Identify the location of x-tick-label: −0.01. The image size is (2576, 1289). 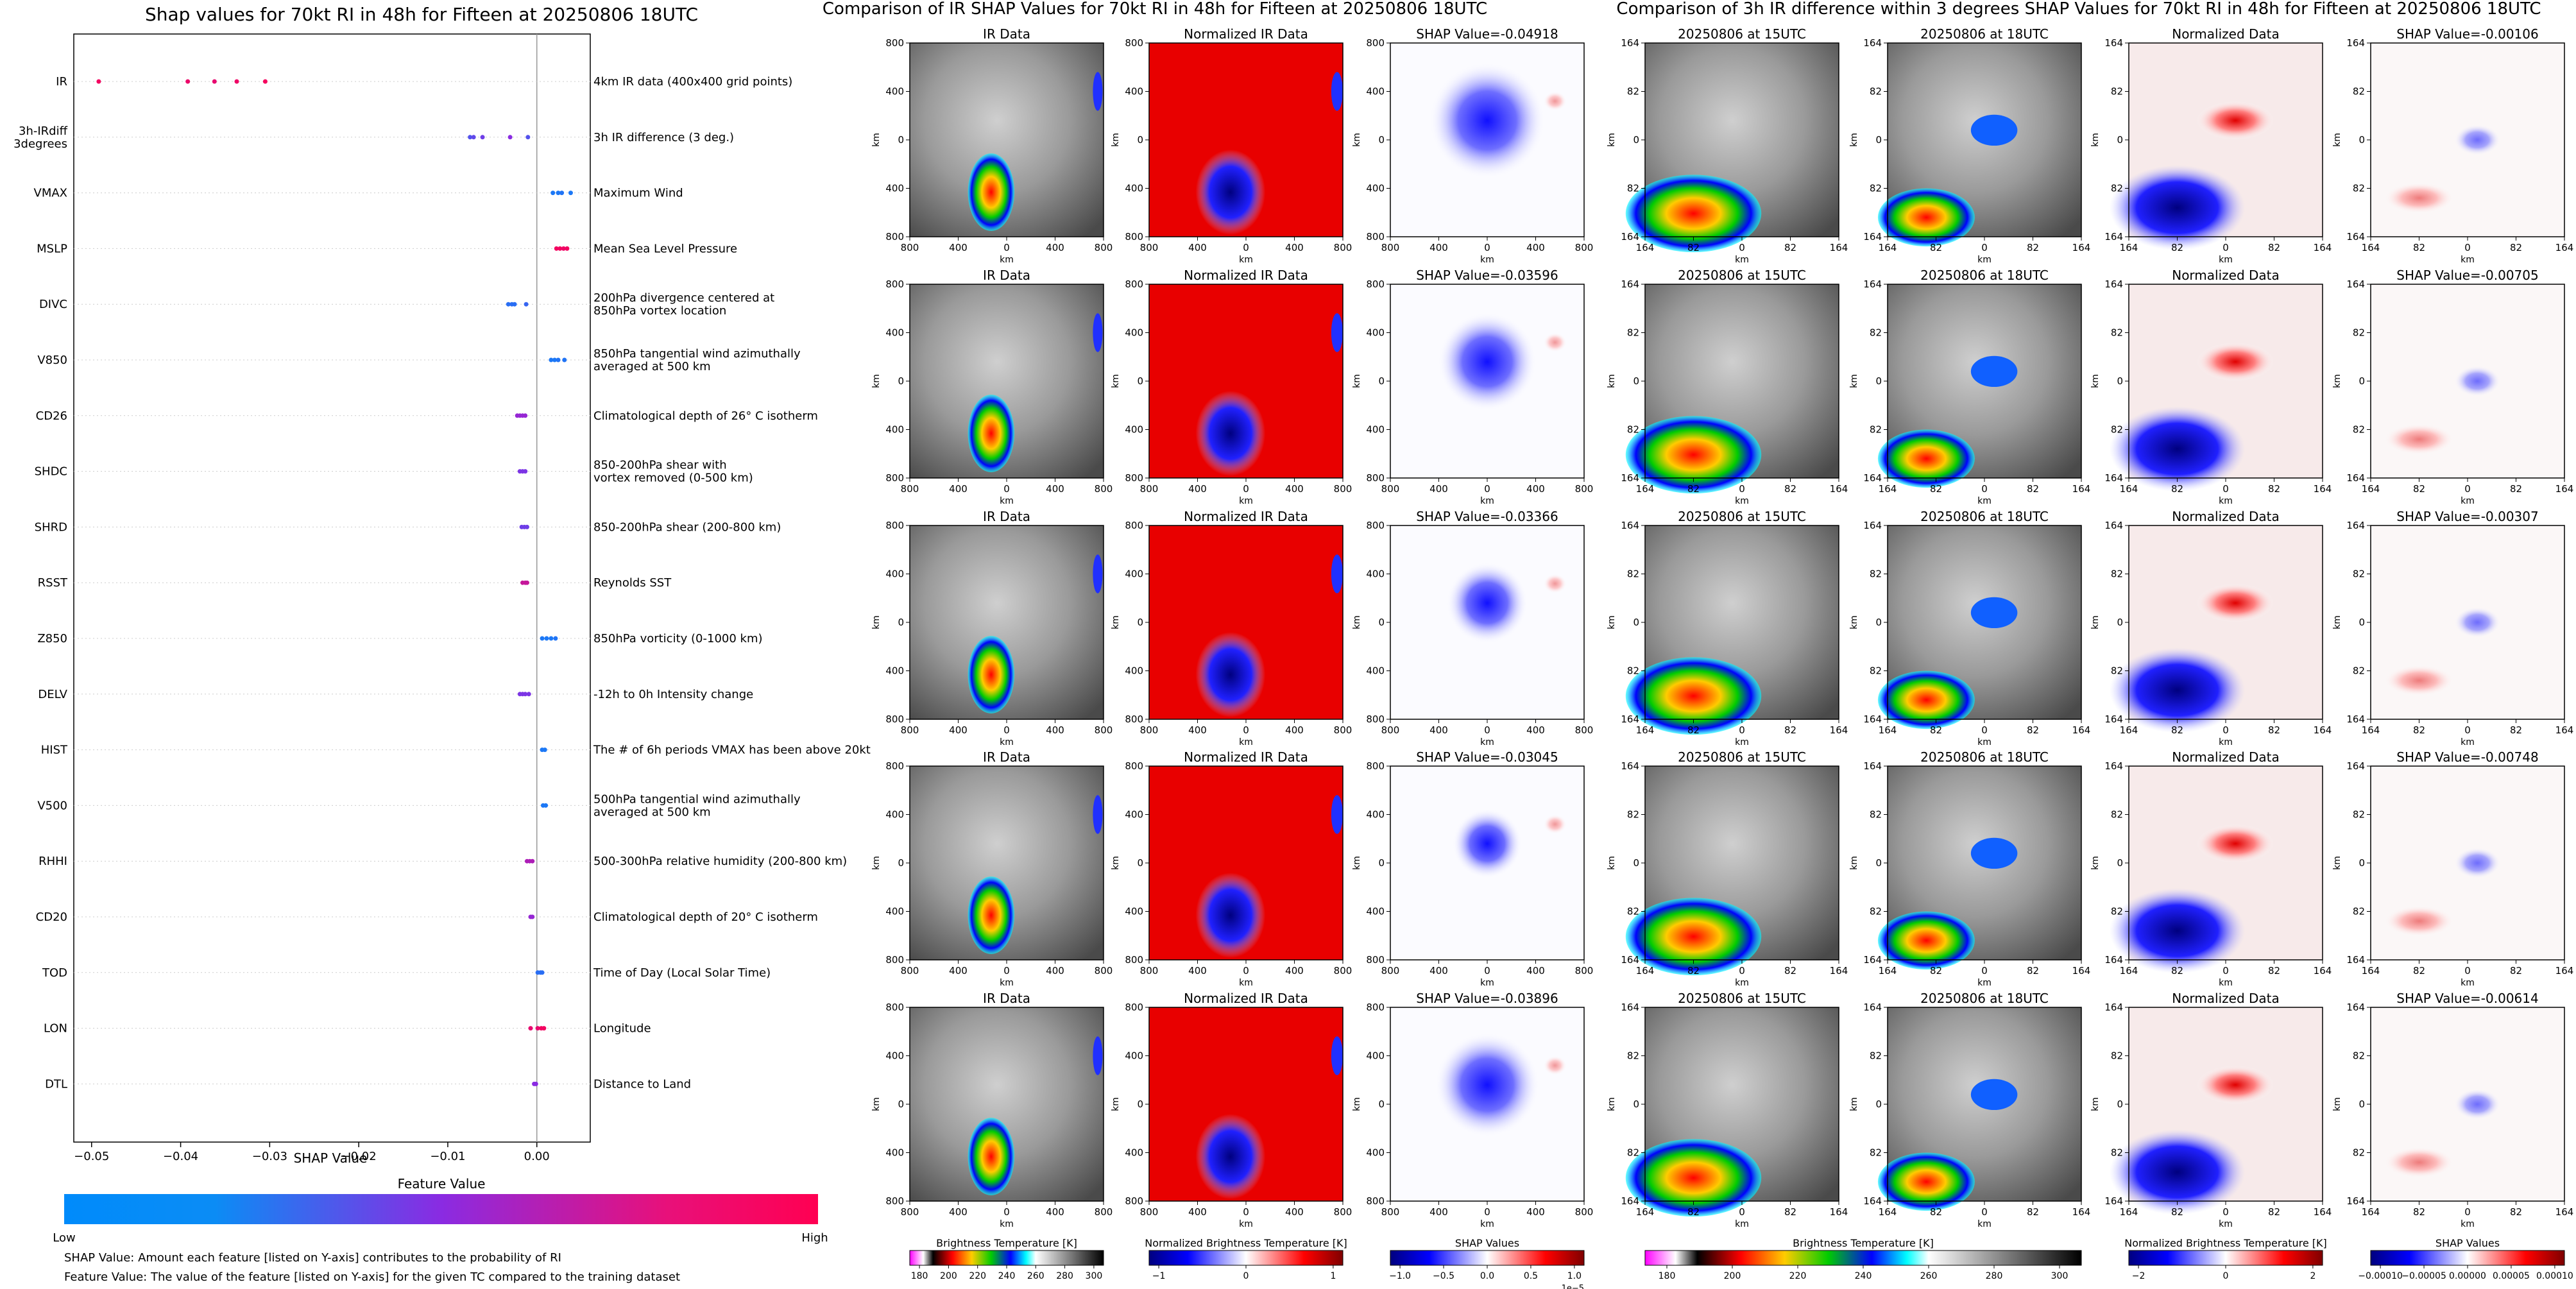
(447, 1156).